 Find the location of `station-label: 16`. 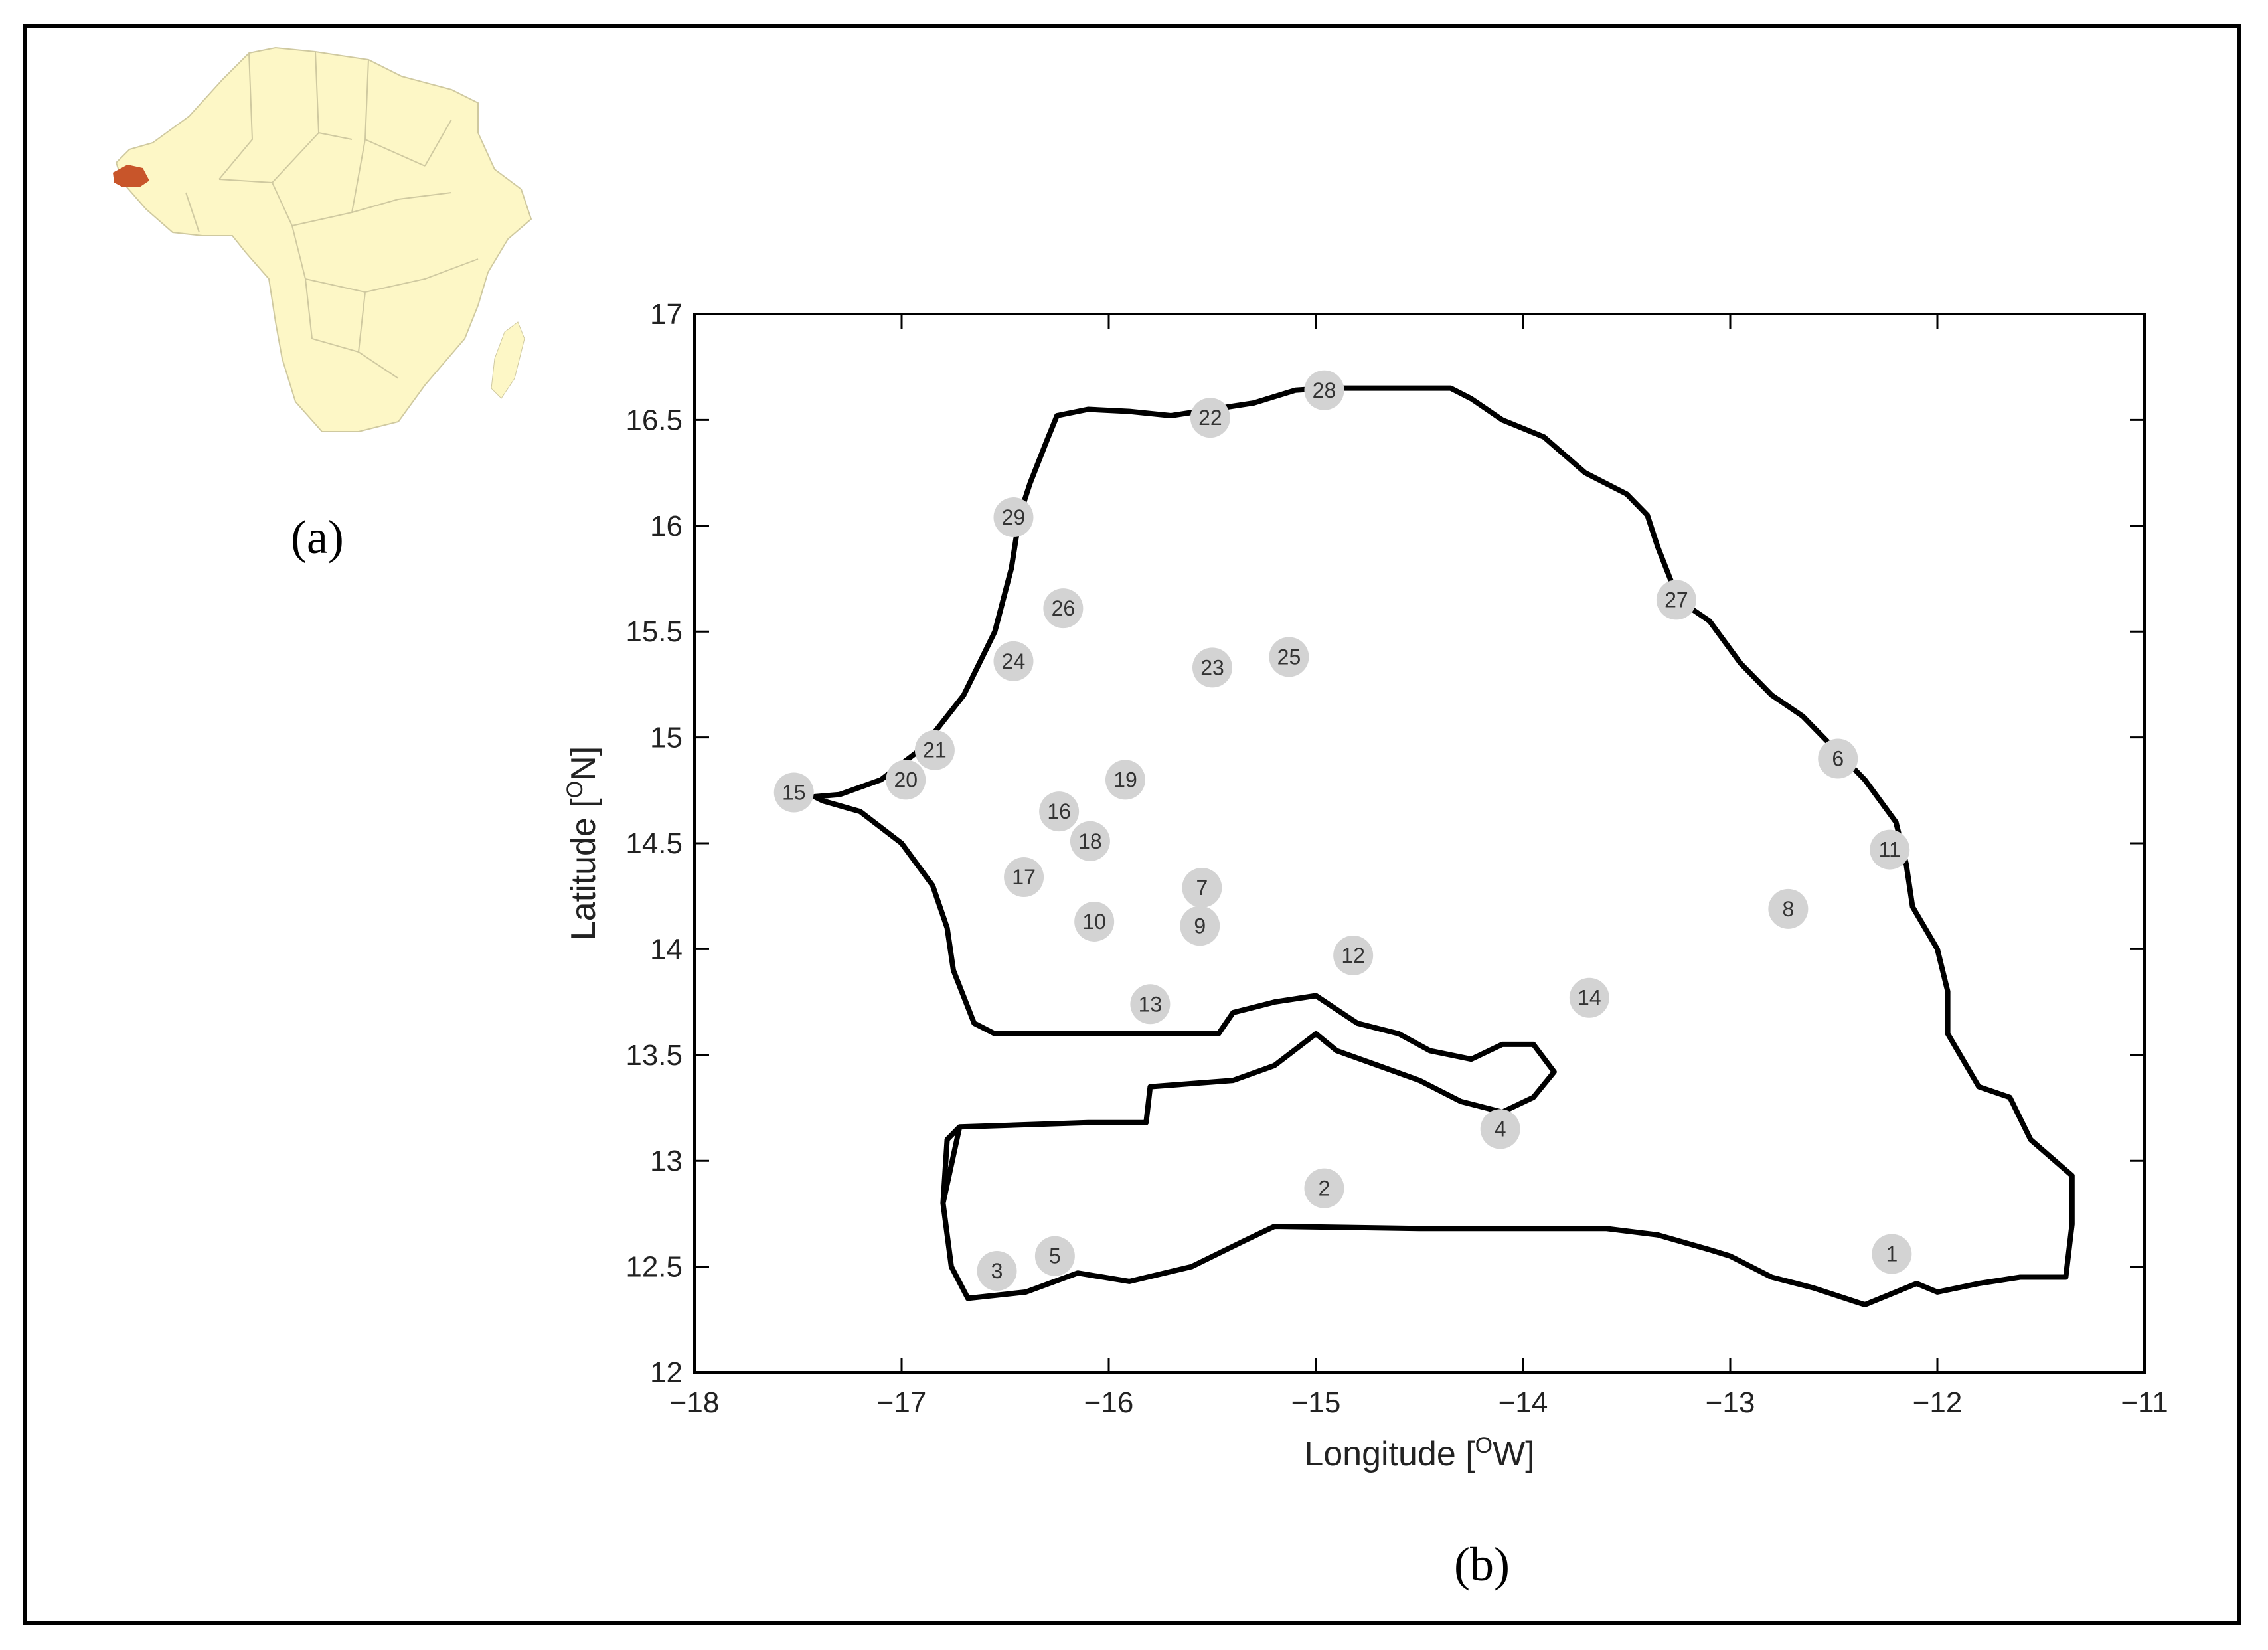

station-label: 16 is located at coordinates (1059, 811).